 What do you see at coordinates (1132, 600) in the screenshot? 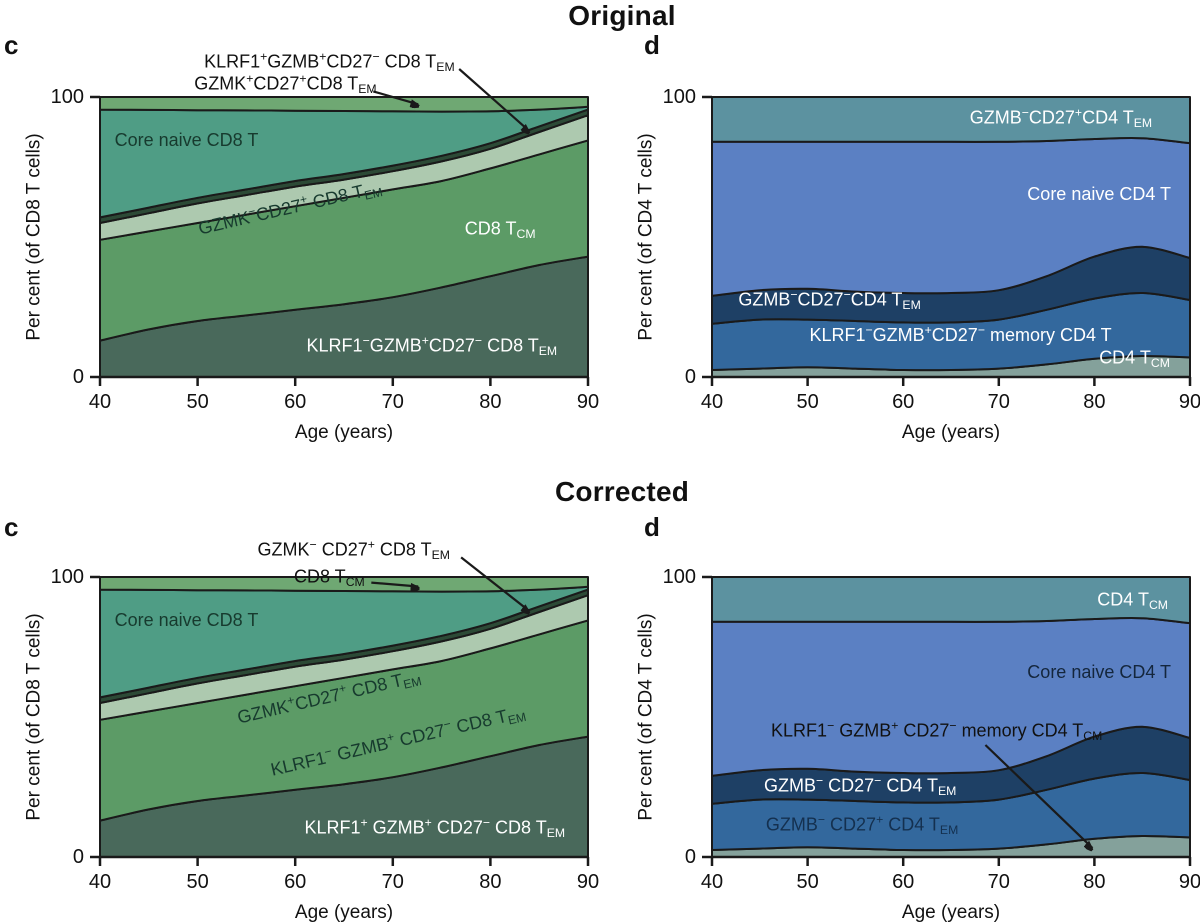
I see `chart-label-corrected-d-0: CD4 TCM` at bounding box center [1132, 600].